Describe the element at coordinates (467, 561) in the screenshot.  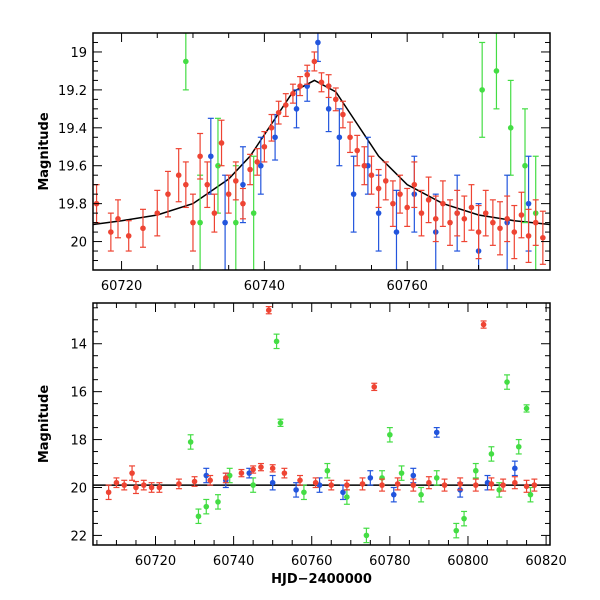
I see `x-tick-label: 60800` at that location.